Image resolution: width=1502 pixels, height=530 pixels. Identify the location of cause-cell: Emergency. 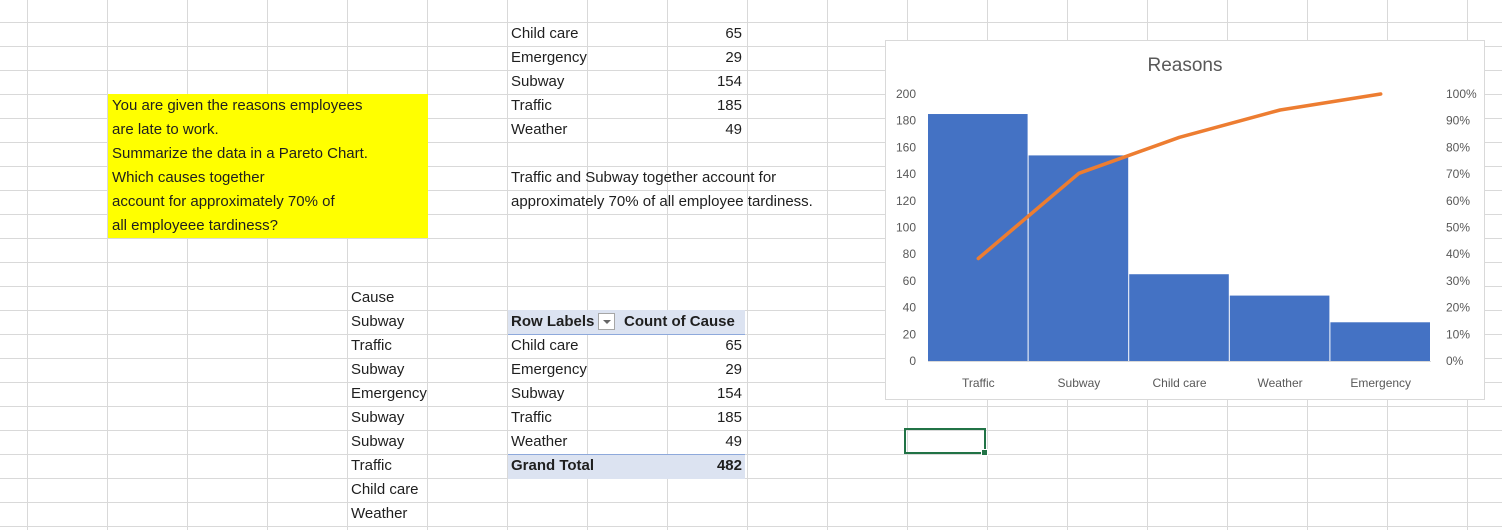
(389, 393).